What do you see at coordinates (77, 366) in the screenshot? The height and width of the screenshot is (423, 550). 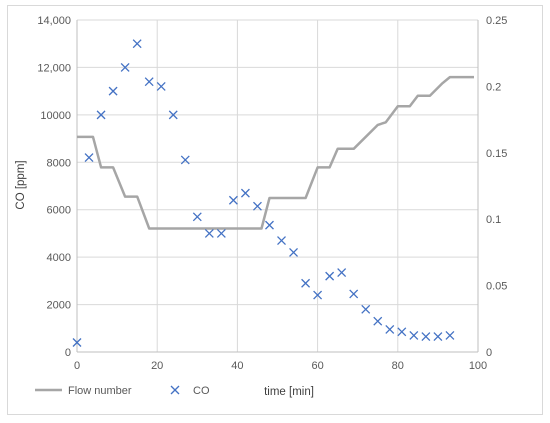 I see `x-tick-label: 0` at bounding box center [77, 366].